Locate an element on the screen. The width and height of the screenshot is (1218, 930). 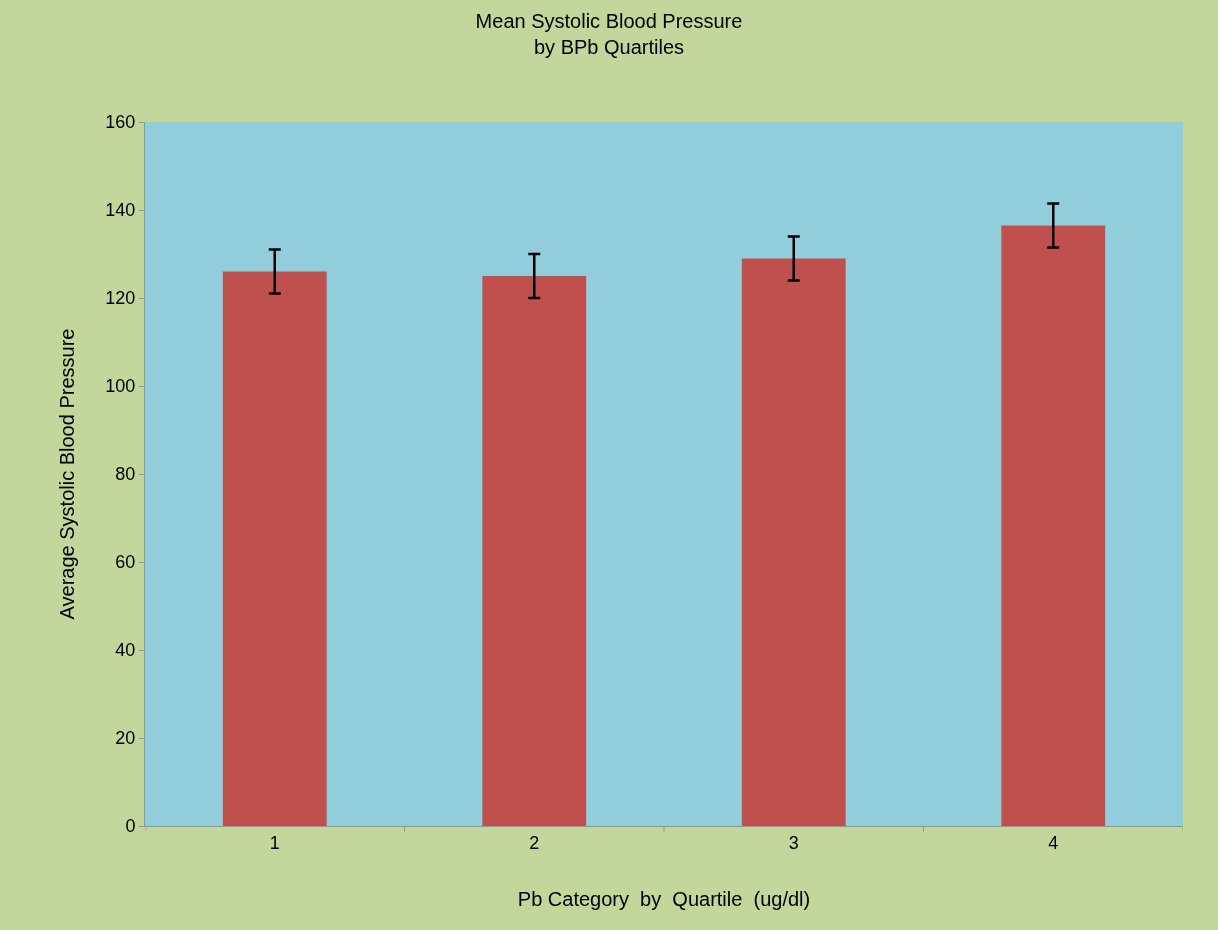
x-tick-label: 4 is located at coordinates (1053, 842).